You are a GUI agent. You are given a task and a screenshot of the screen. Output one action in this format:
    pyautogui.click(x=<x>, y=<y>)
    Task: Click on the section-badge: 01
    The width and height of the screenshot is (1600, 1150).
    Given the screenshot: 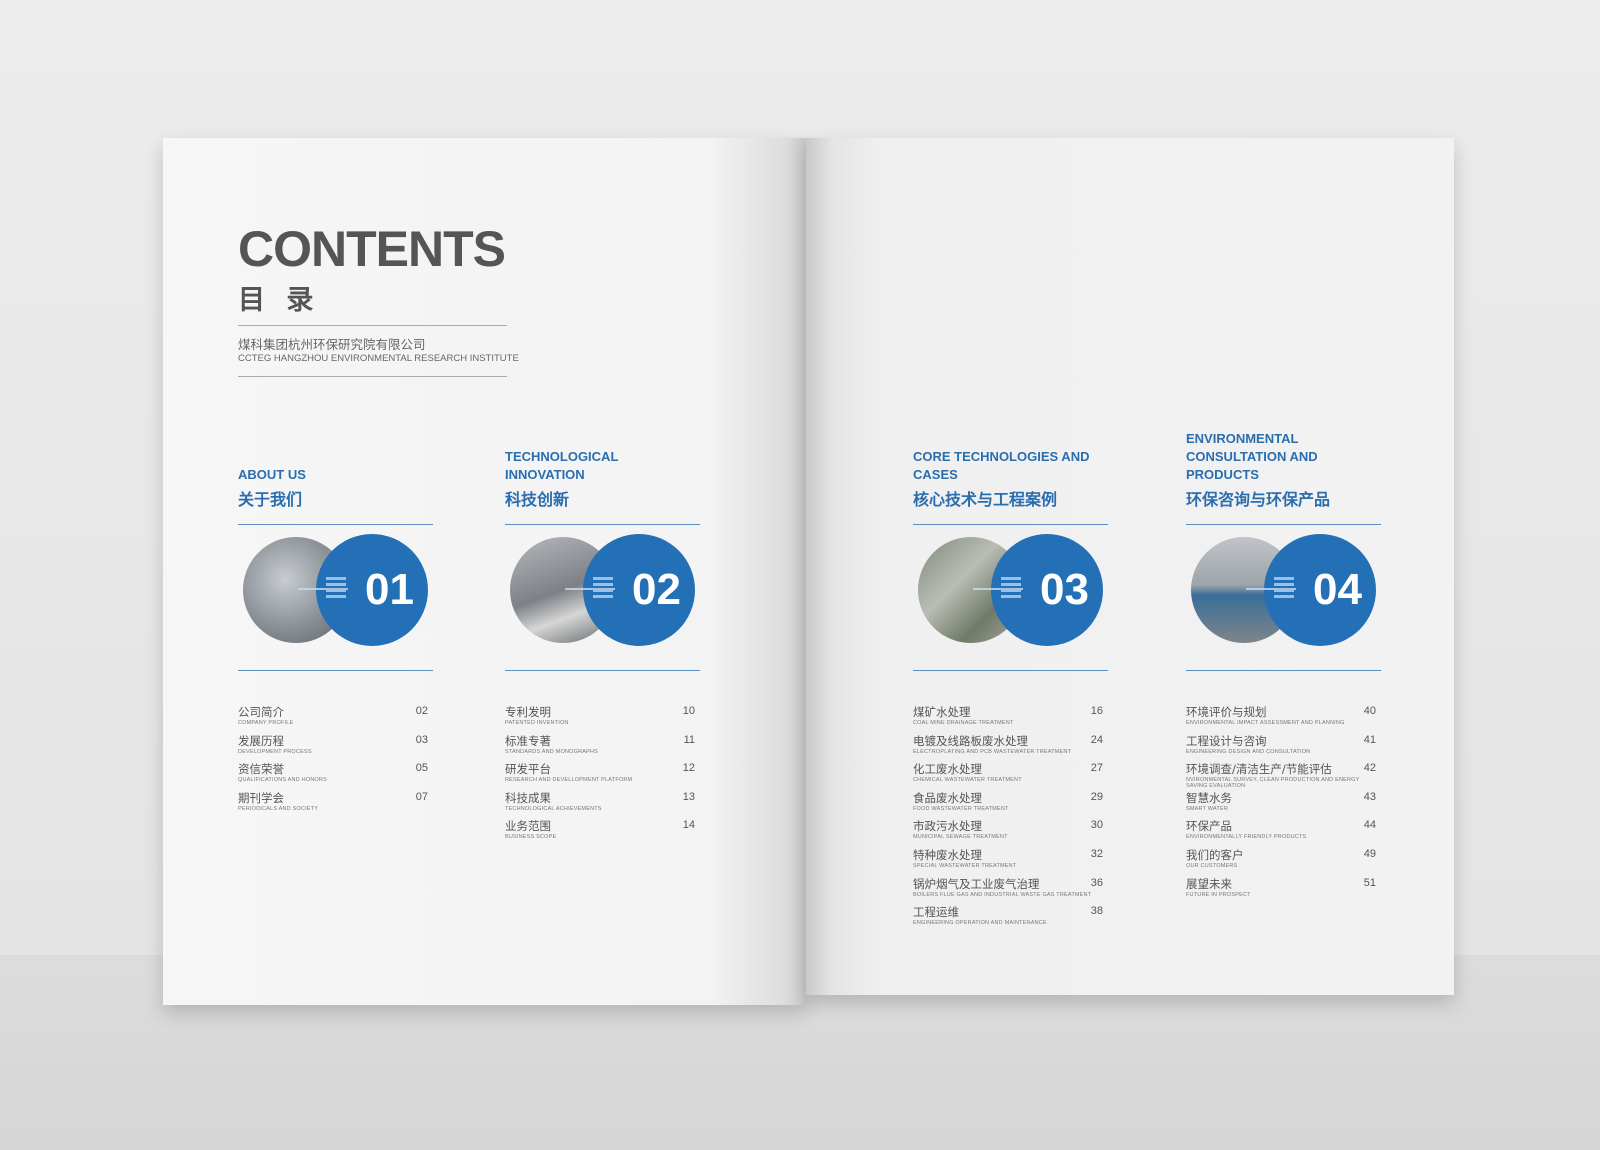 What is the action you would take?
    pyautogui.click(x=335, y=597)
    